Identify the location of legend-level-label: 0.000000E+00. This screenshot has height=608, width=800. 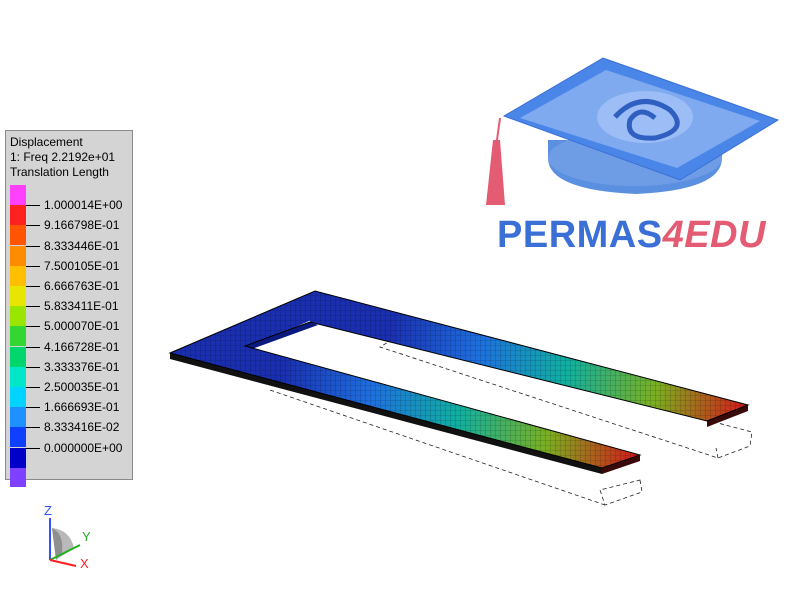
(83, 447).